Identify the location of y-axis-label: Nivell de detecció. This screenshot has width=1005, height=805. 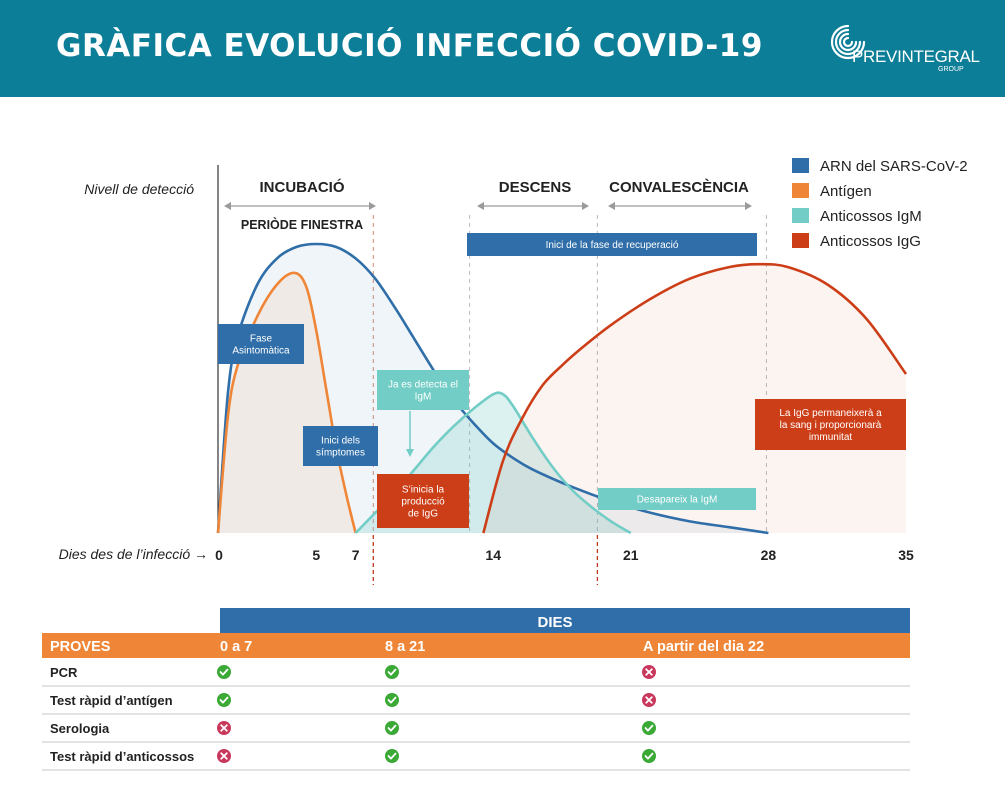
(139, 189).